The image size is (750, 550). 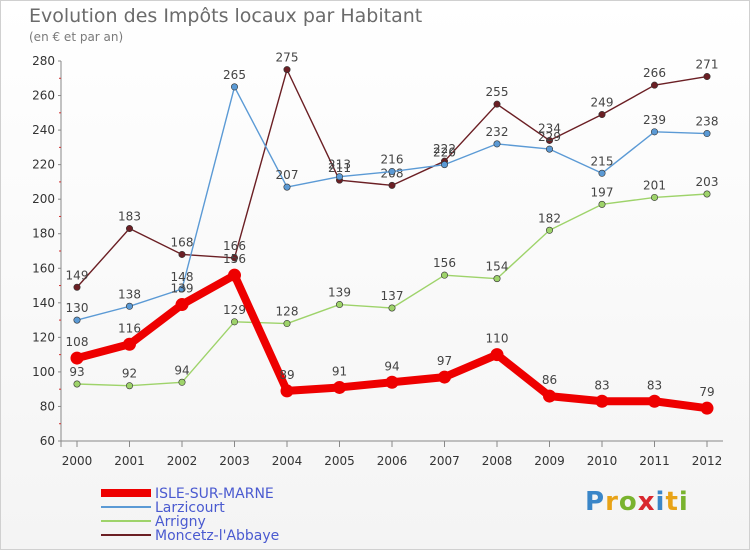 I want to click on data-label-isle-sur-marne: 79, so click(x=706, y=392).